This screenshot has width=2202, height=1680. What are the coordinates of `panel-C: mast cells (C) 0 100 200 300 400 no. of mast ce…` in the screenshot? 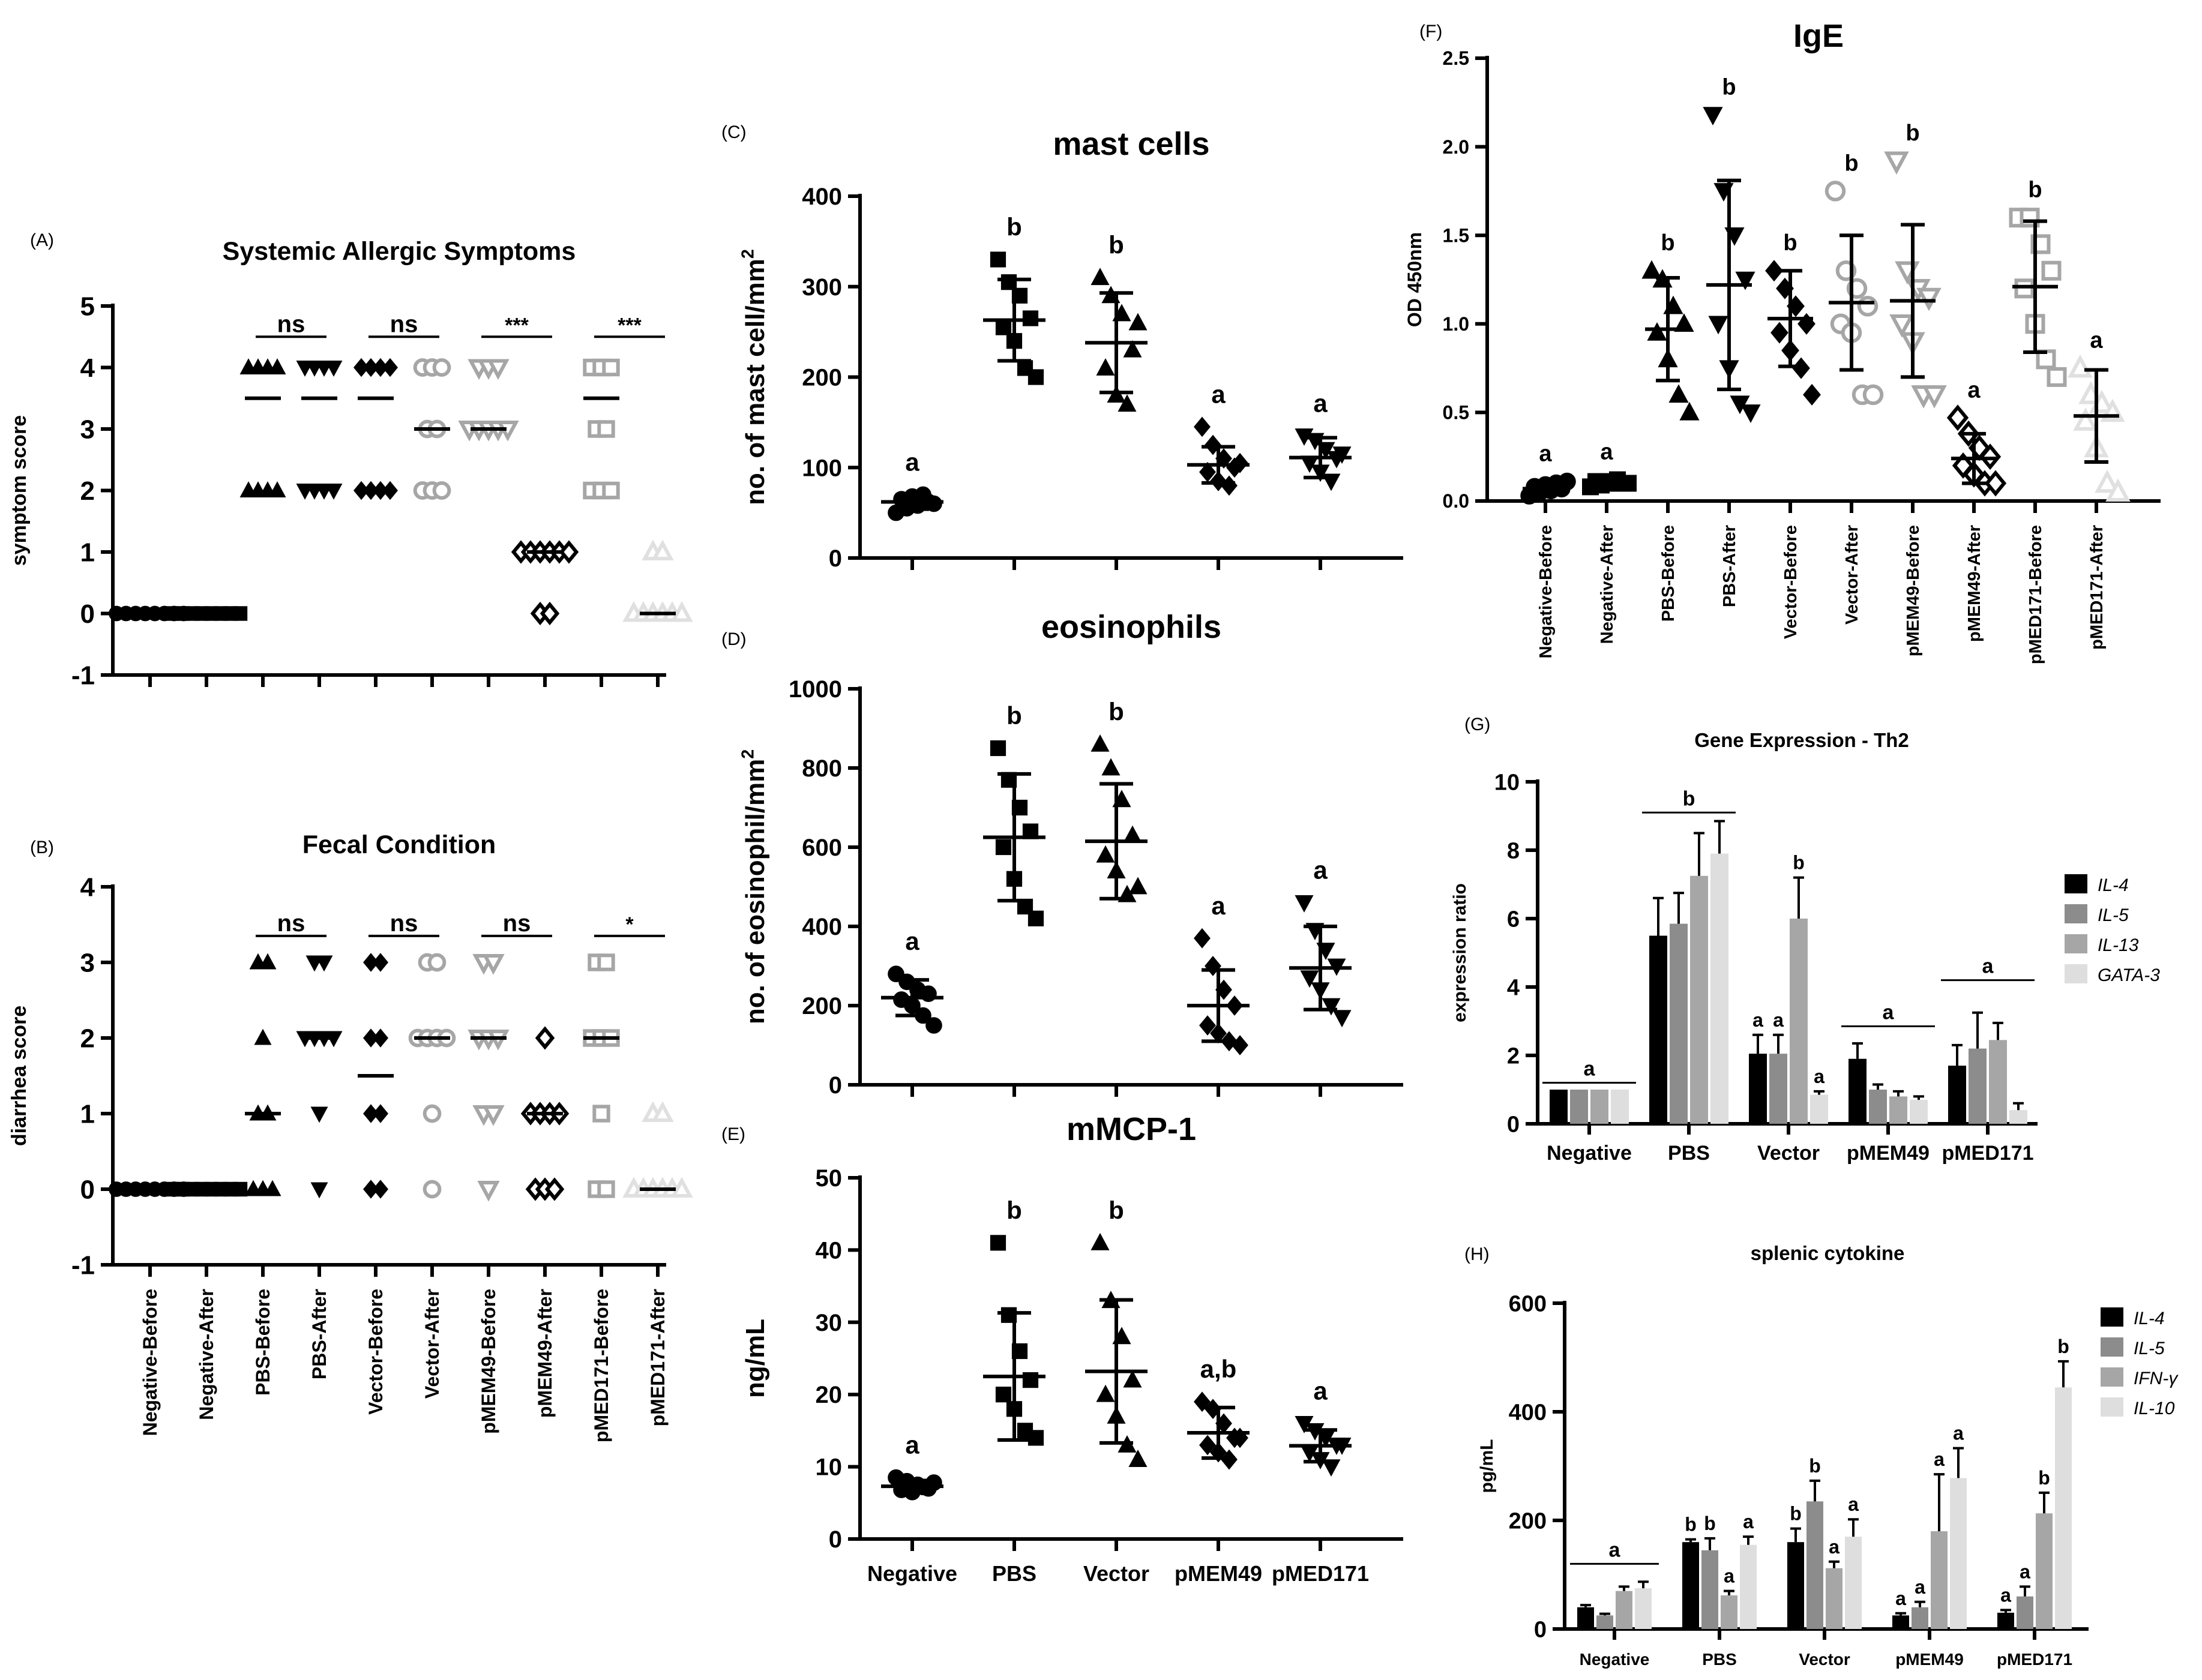 It's located at (1062, 347).